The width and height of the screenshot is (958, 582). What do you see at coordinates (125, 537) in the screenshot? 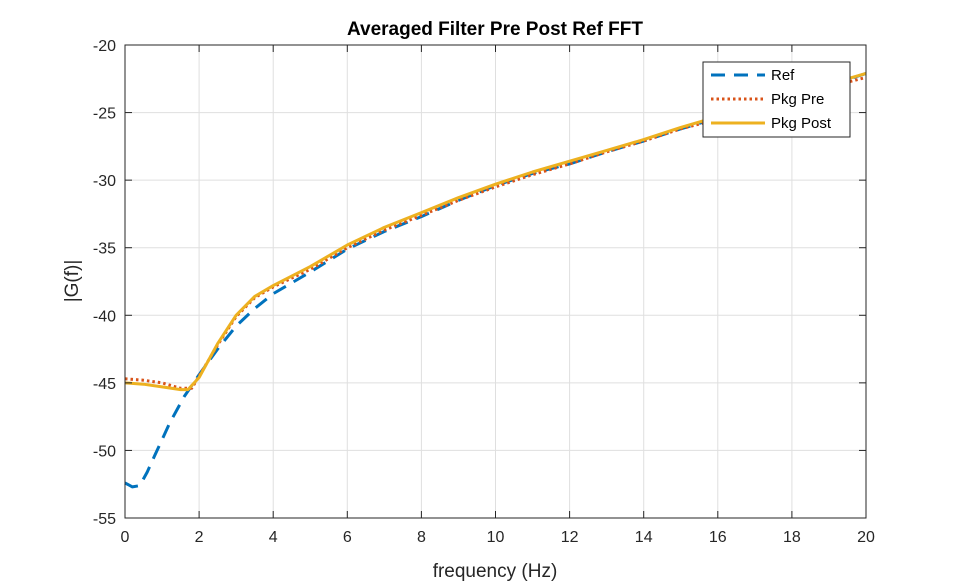
I see `x-tick-label: 0` at bounding box center [125, 537].